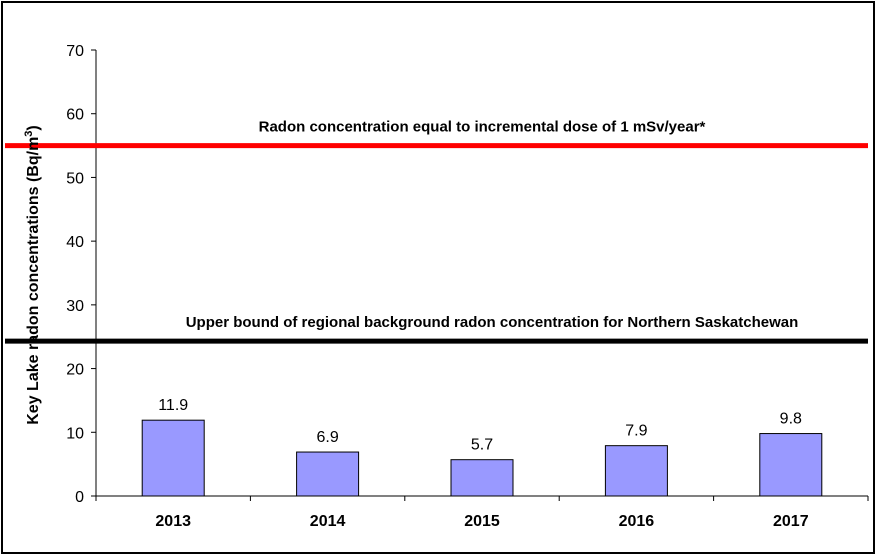 The height and width of the screenshot is (558, 880). I want to click on y-tick-label: 60, so click(75, 115).